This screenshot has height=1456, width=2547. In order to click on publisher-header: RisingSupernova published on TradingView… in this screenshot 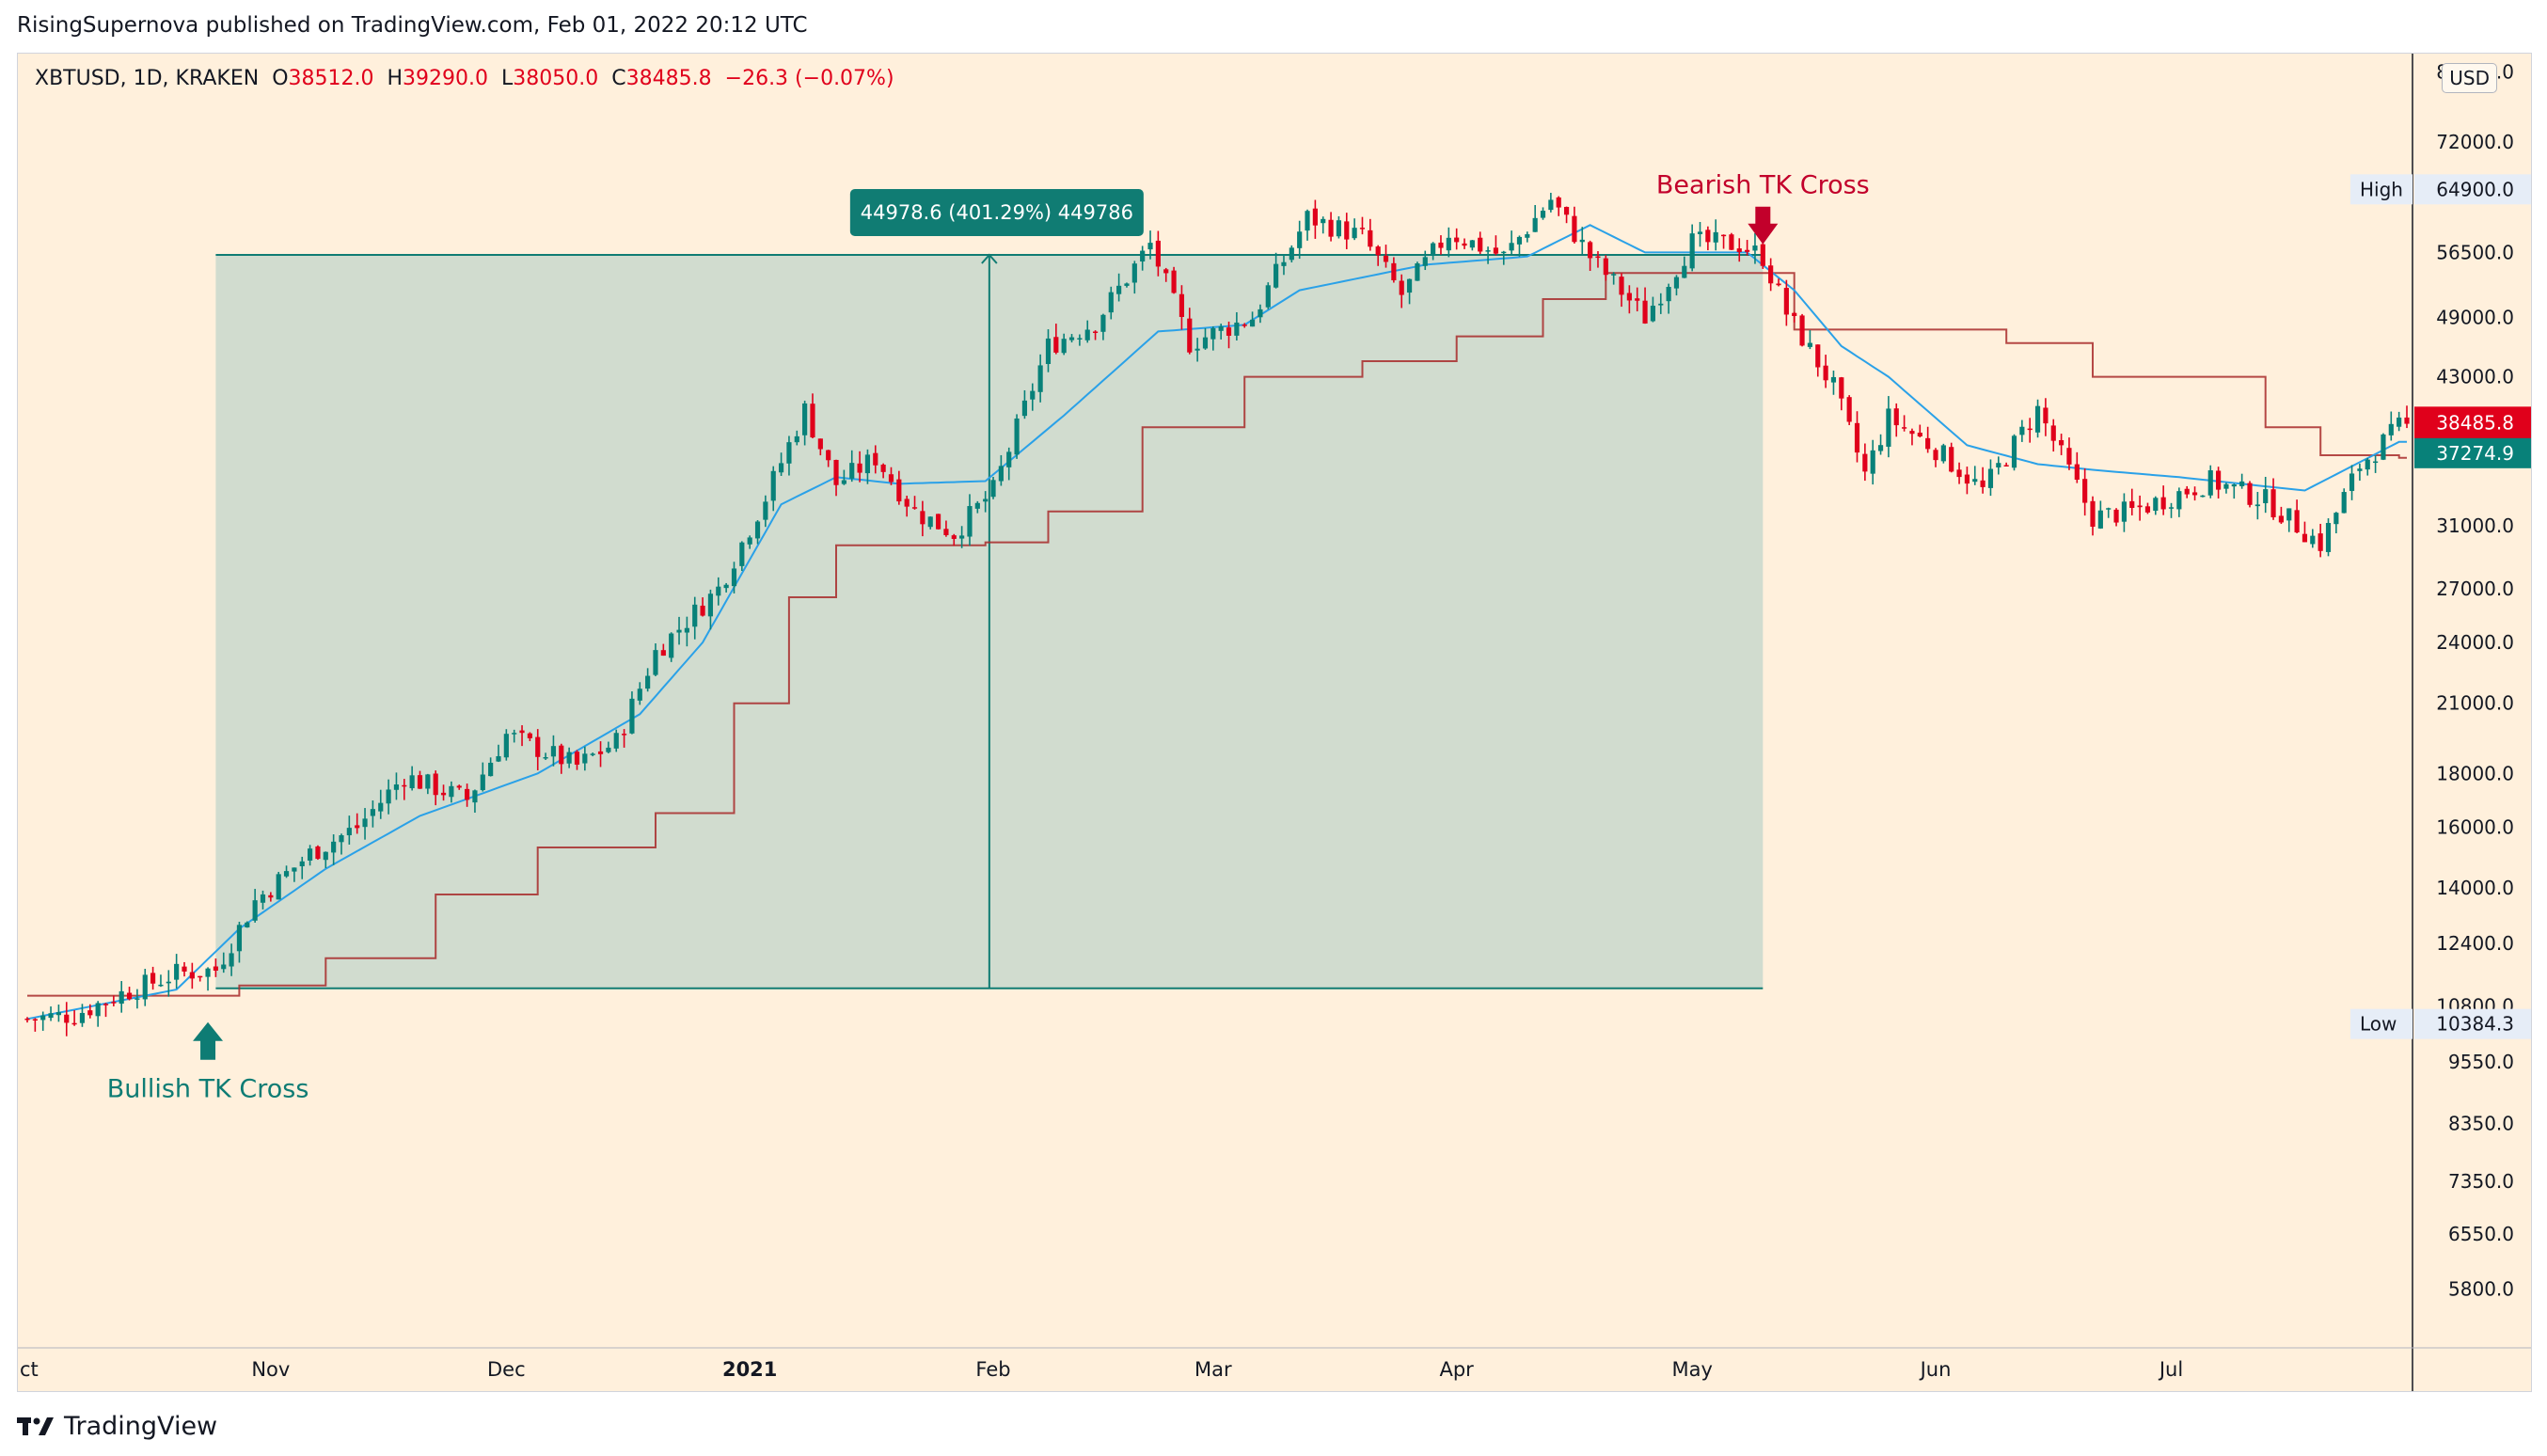, I will do `click(413, 25)`.